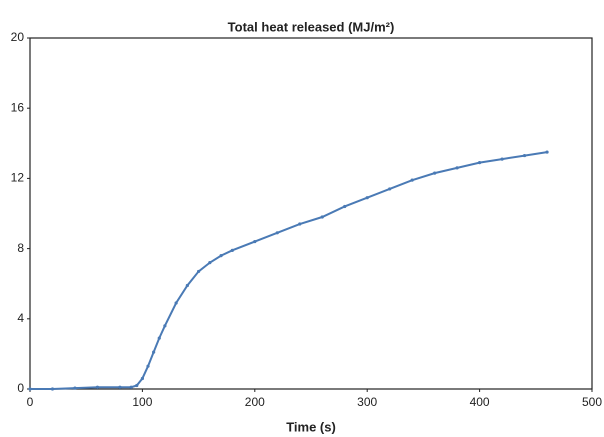  What do you see at coordinates (592, 402) in the screenshot?
I see `x-tick-label: 500` at bounding box center [592, 402].